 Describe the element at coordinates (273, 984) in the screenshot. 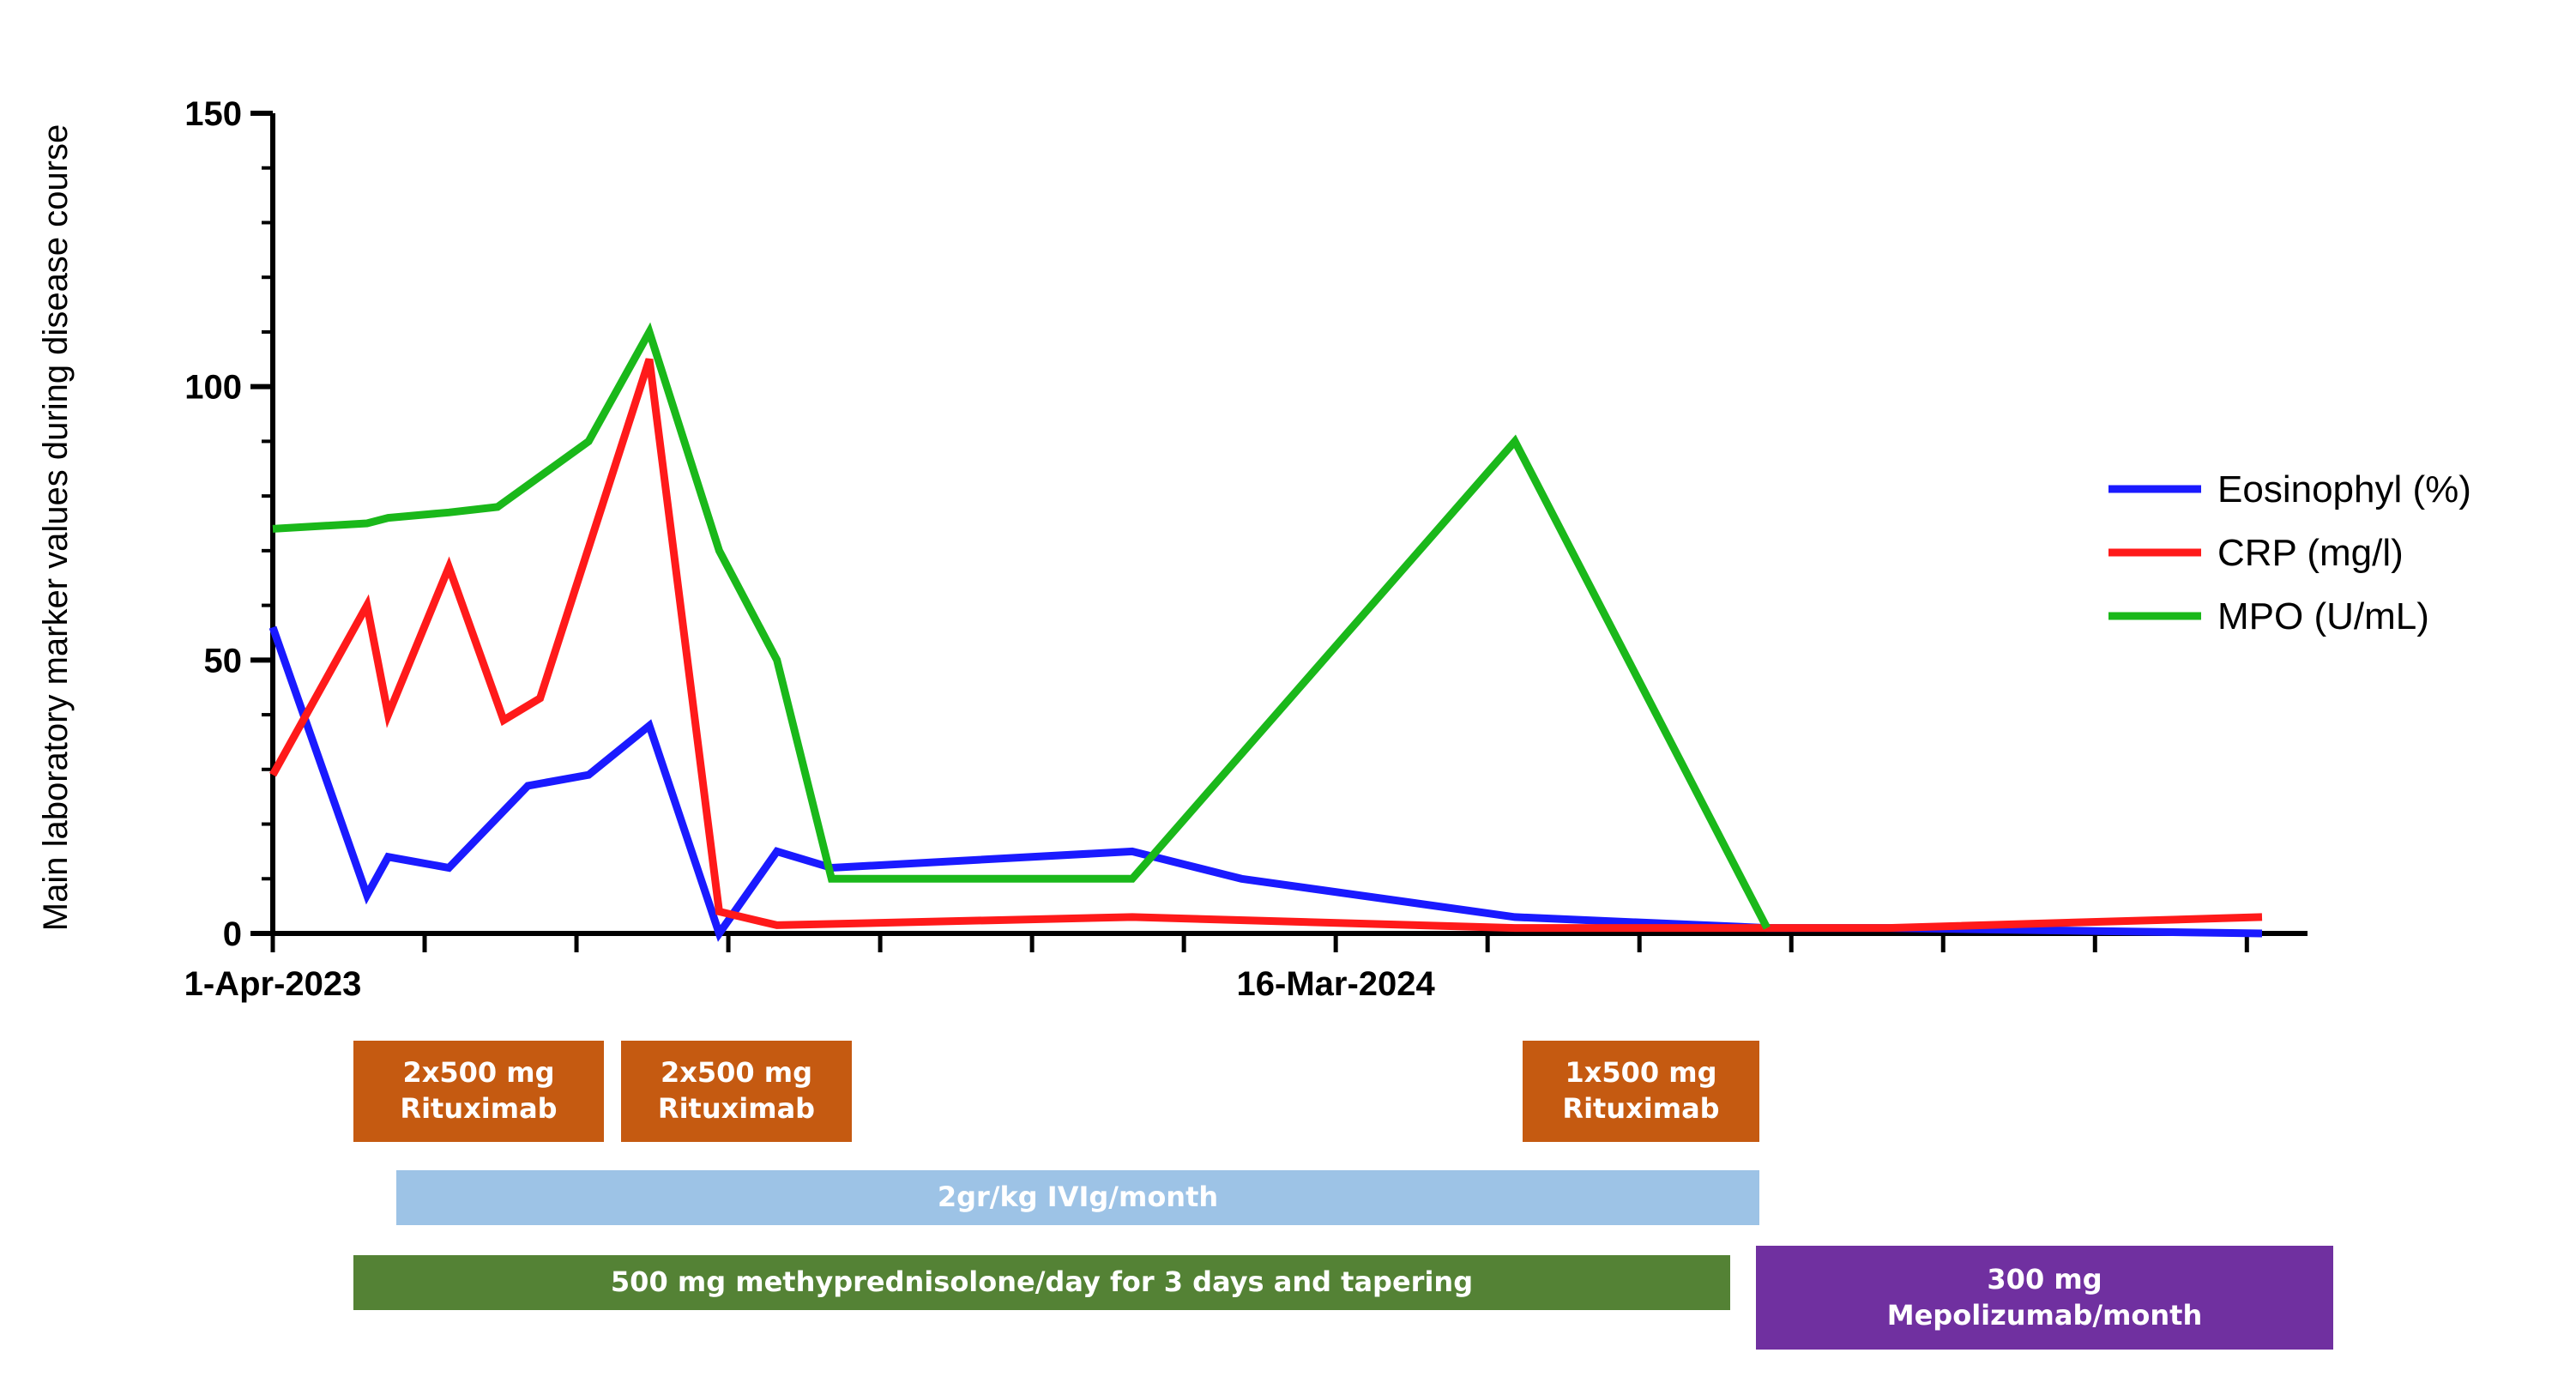

I see `x-tick-label: 1-Apr-2023` at that location.